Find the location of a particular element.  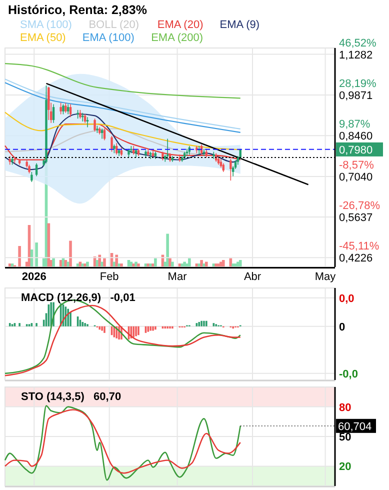

text: EMA (50) is located at coordinates (43, 38).